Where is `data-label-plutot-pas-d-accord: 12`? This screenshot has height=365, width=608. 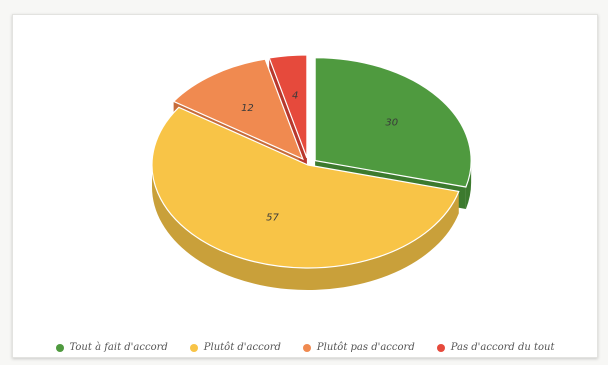
data-label-plutot-pas-d-accord: 12 is located at coordinates (247, 108).